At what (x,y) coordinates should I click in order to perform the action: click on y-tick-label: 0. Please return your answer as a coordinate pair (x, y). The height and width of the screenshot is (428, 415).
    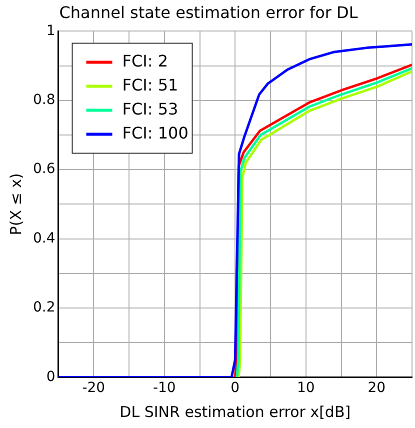
    Looking at the image, I should click on (51, 376).